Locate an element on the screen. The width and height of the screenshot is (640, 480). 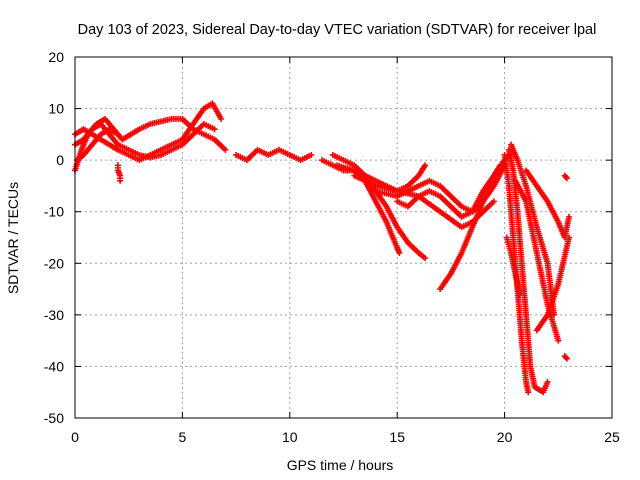
y-tick-label: -10 is located at coordinates (54, 212).